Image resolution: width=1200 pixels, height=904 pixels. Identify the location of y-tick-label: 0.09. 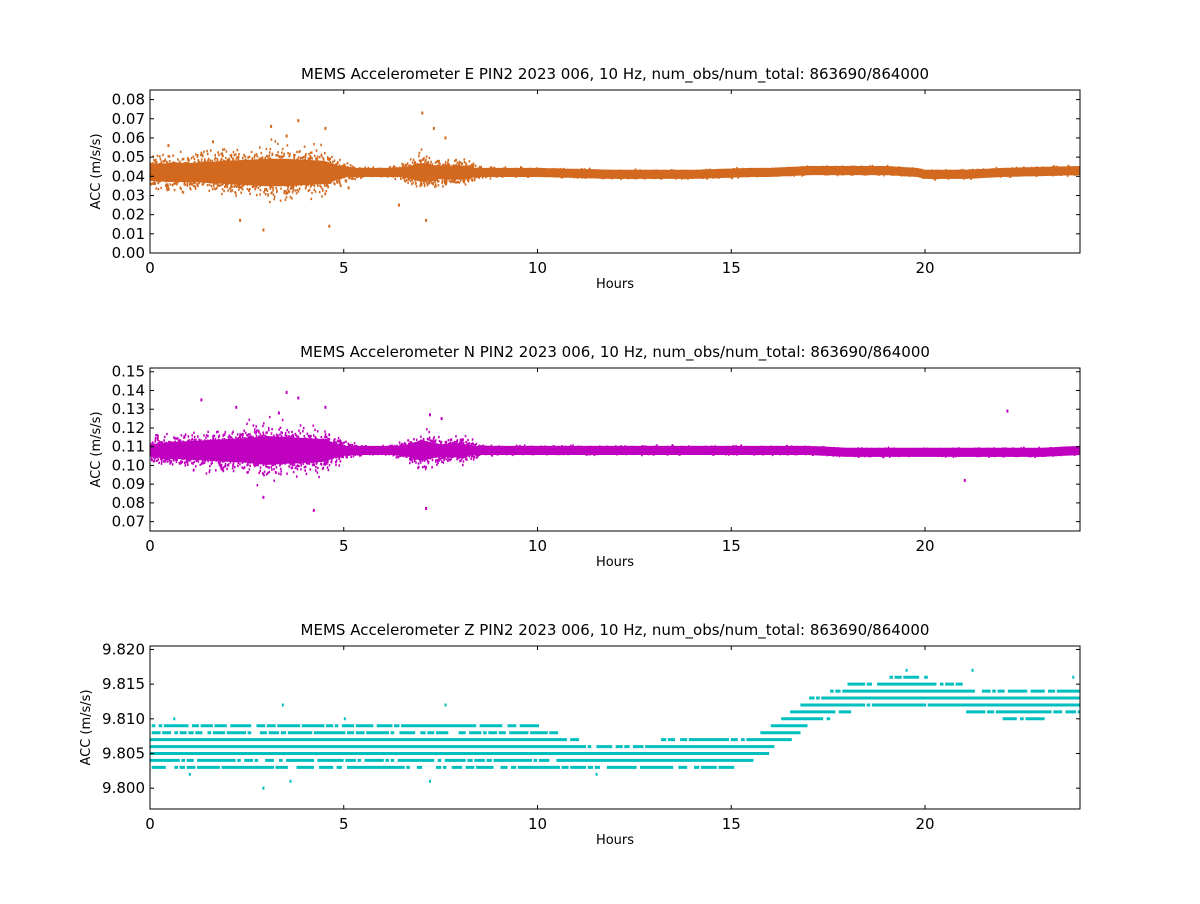
(128, 484).